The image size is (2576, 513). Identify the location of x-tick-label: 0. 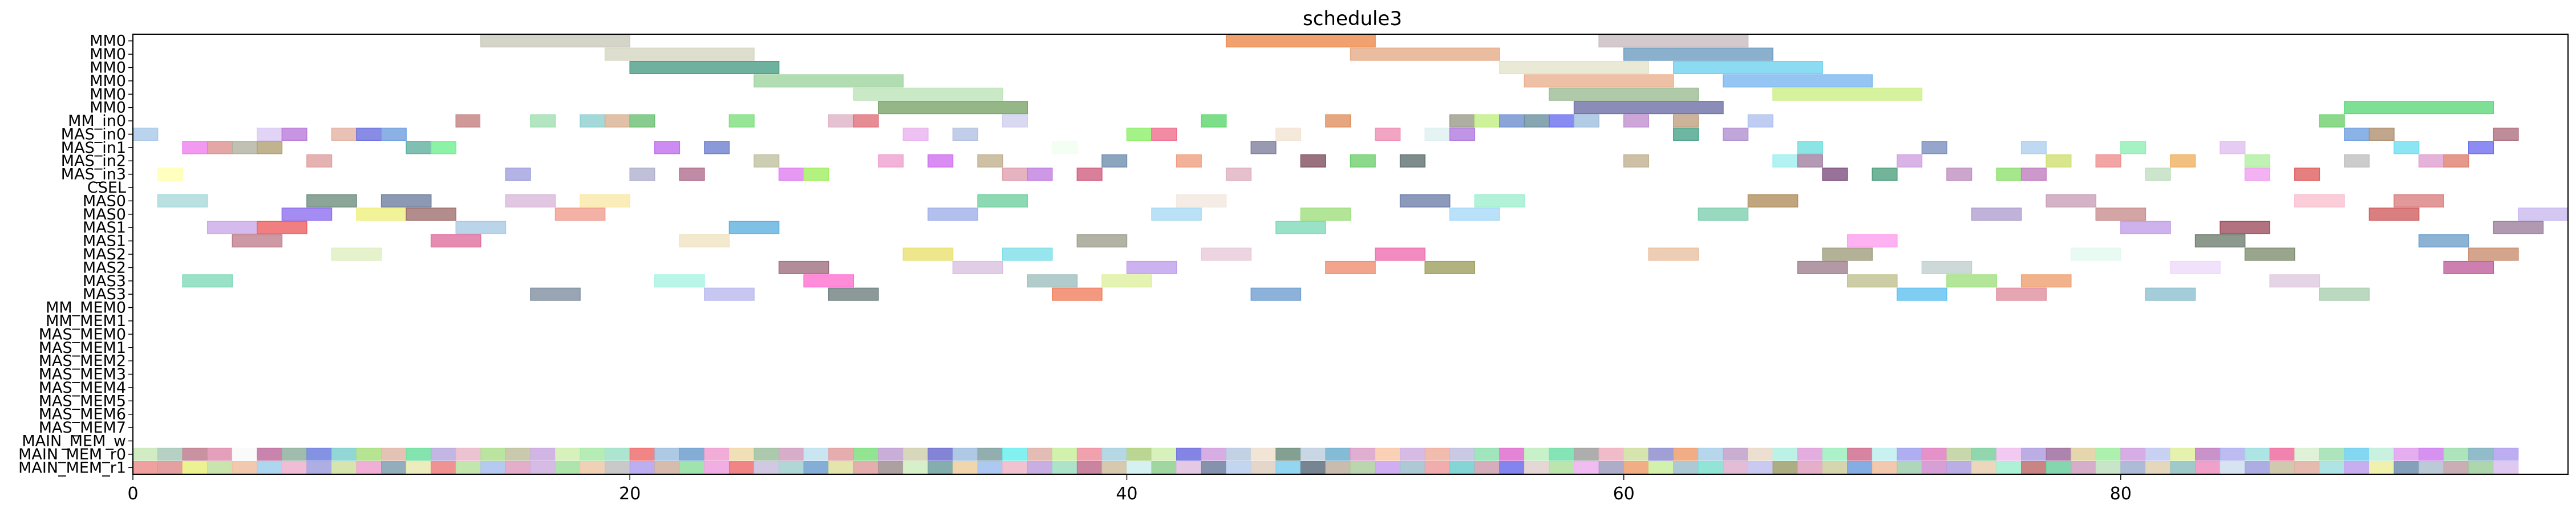
(132, 494).